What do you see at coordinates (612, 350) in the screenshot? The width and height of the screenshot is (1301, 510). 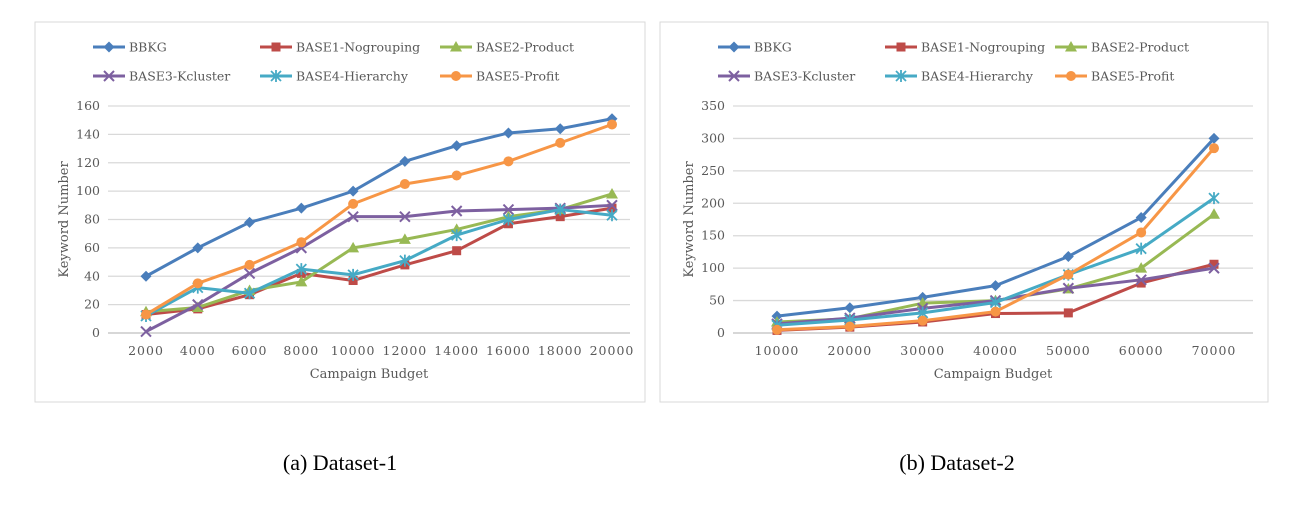 I see `x-tick-label: 20000` at bounding box center [612, 350].